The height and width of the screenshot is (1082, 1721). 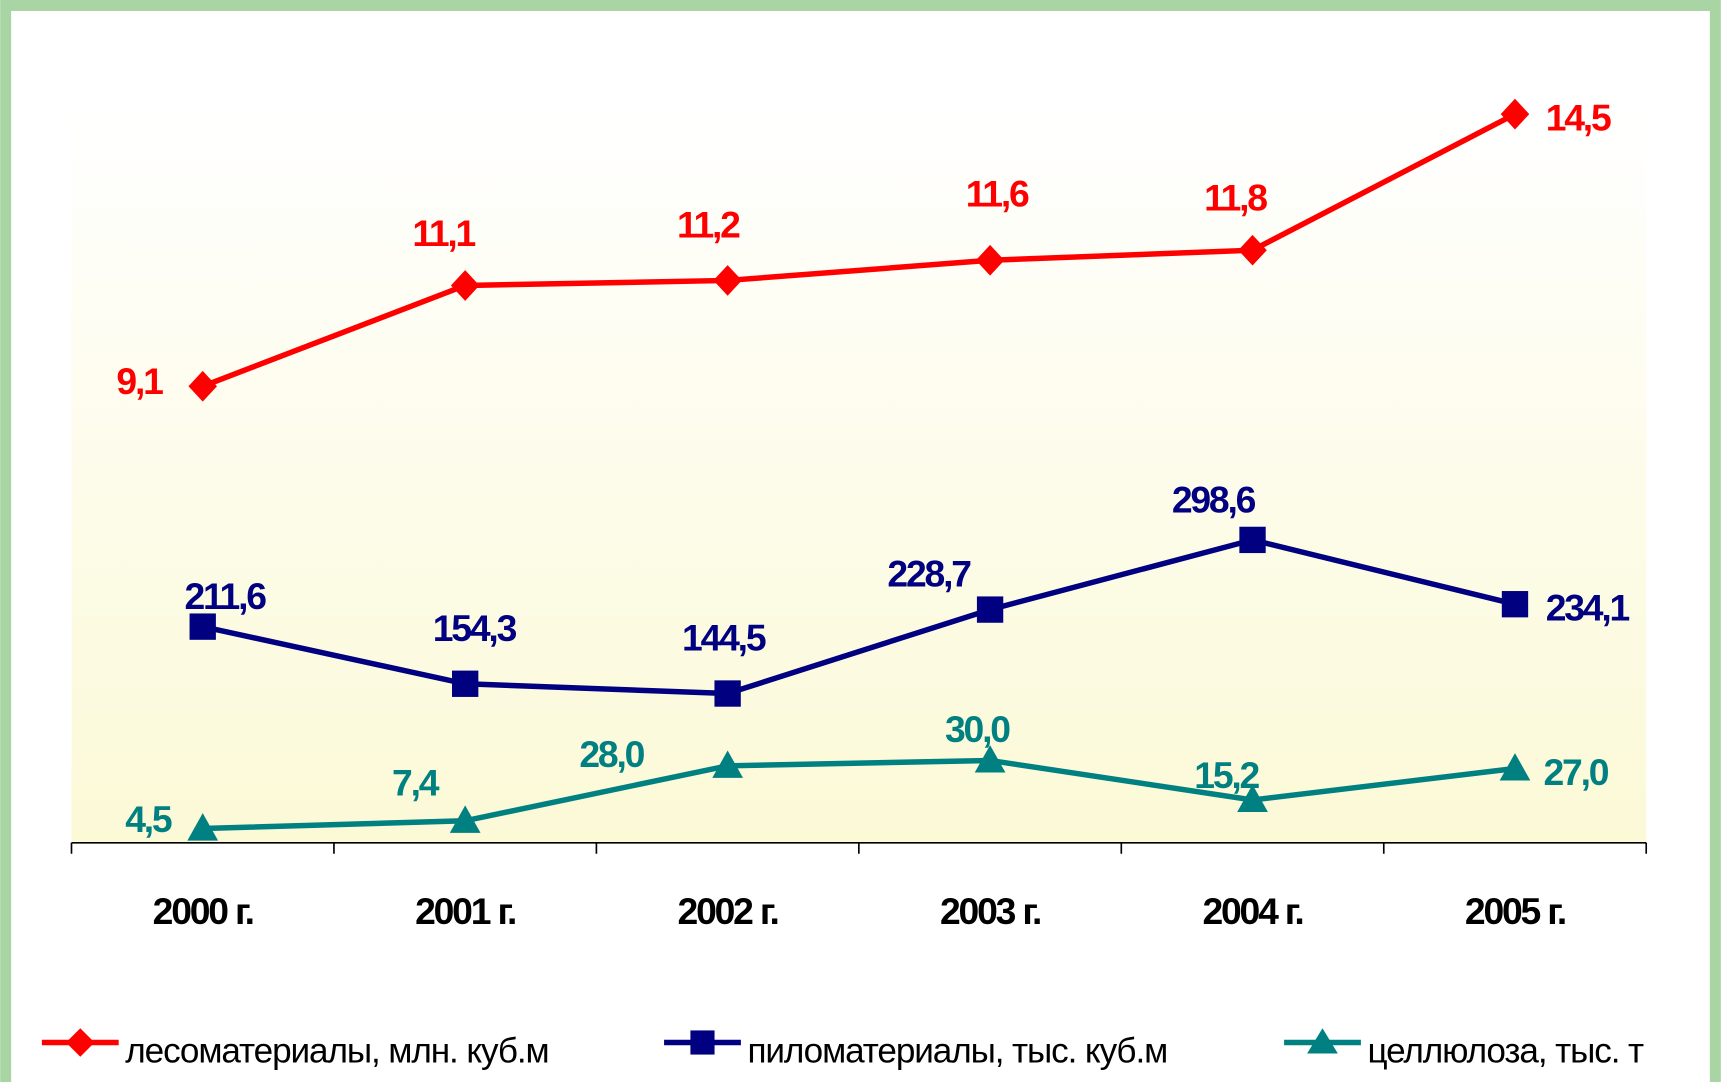 What do you see at coordinates (226, 596) in the screenshot?
I see `data-label: 211,6` at bounding box center [226, 596].